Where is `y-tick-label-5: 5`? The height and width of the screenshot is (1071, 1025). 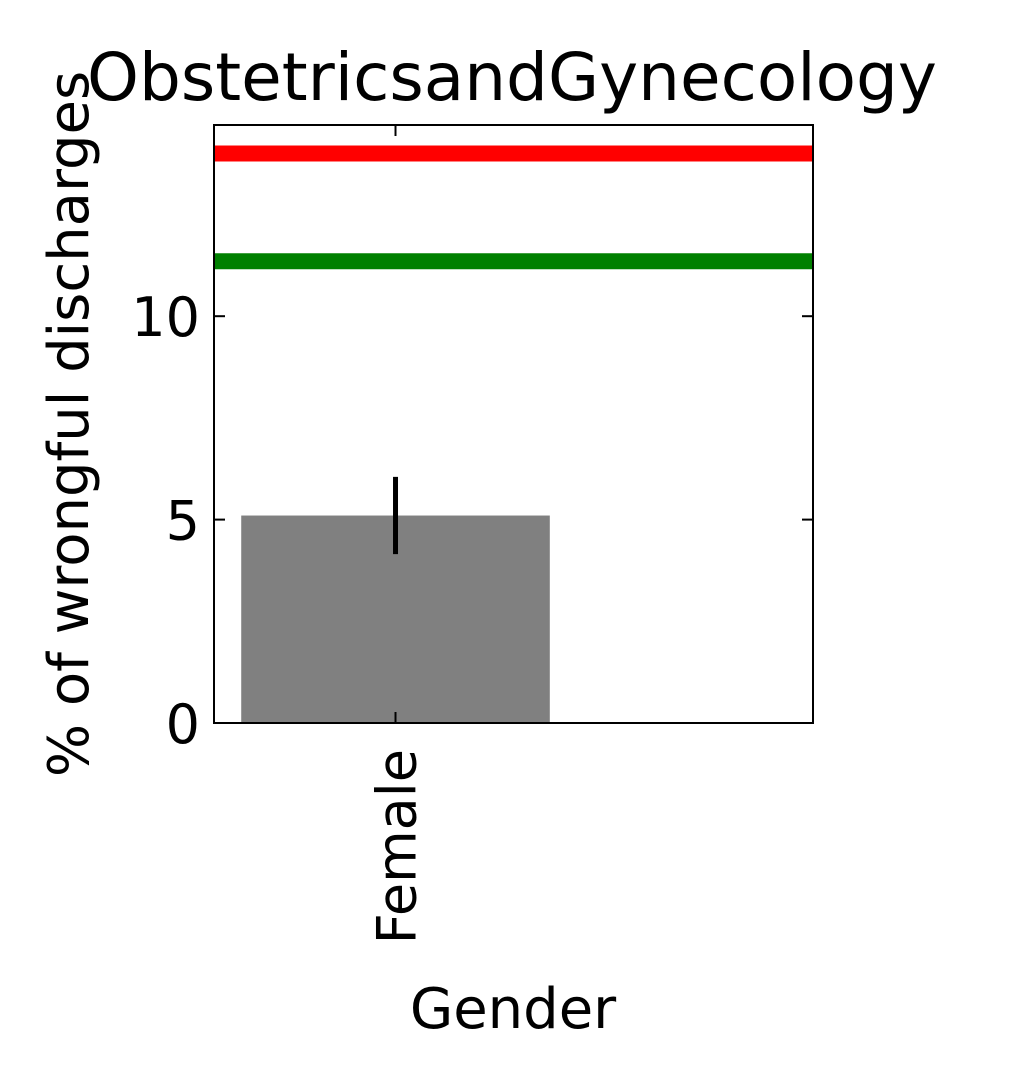
y-tick-label-5: 5 is located at coordinates (183, 521).